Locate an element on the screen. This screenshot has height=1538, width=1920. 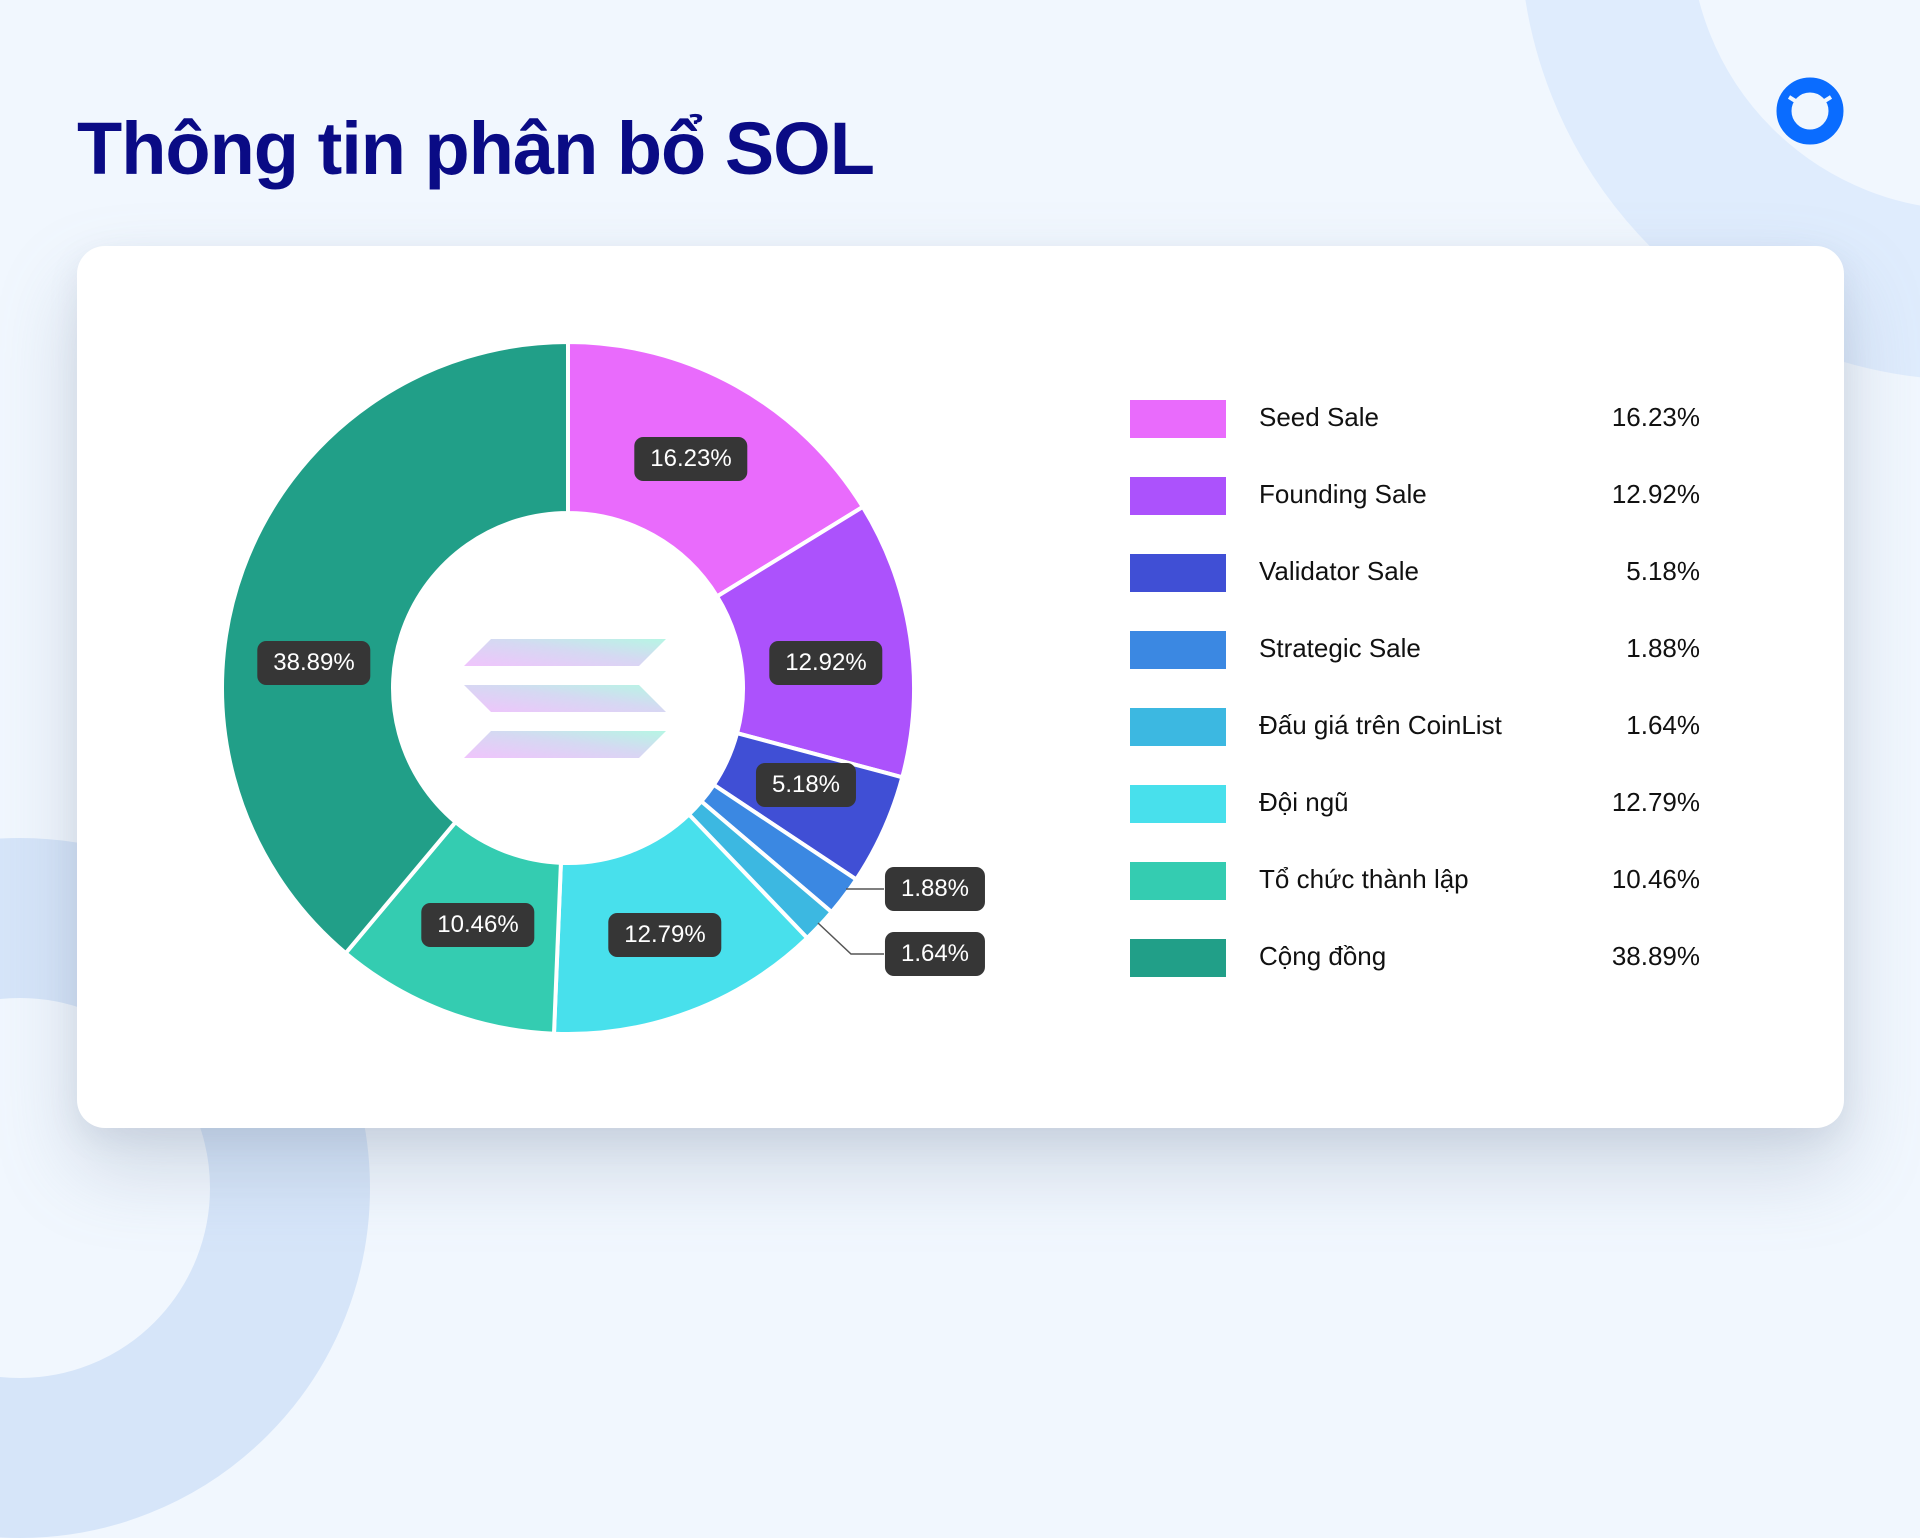
legend-label: Đội ngũ is located at coordinates (1304, 802).